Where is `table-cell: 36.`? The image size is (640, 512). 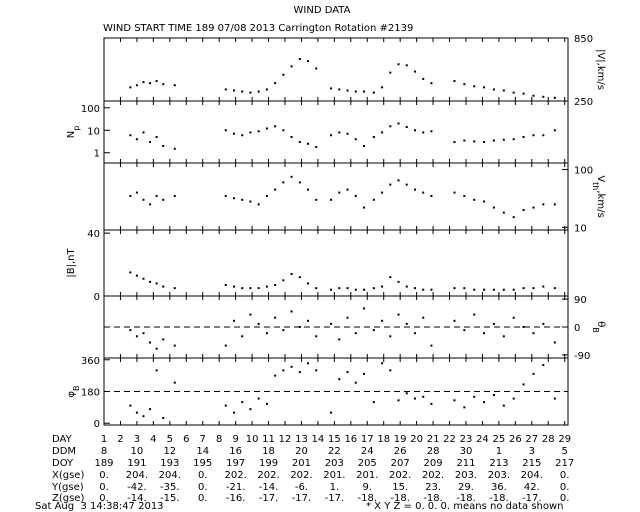 table-cell: 36. is located at coordinates (499, 487).